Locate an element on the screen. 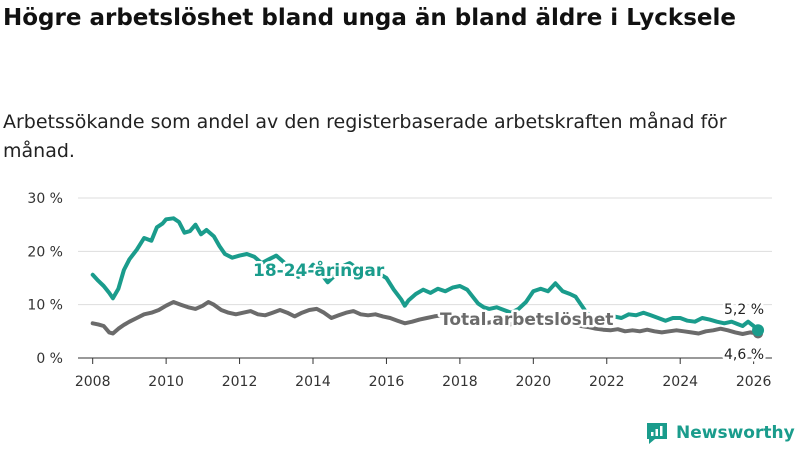 This screenshot has width=800, height=450. brand-logo: Newsworthy is located at coordinates (720, 433).